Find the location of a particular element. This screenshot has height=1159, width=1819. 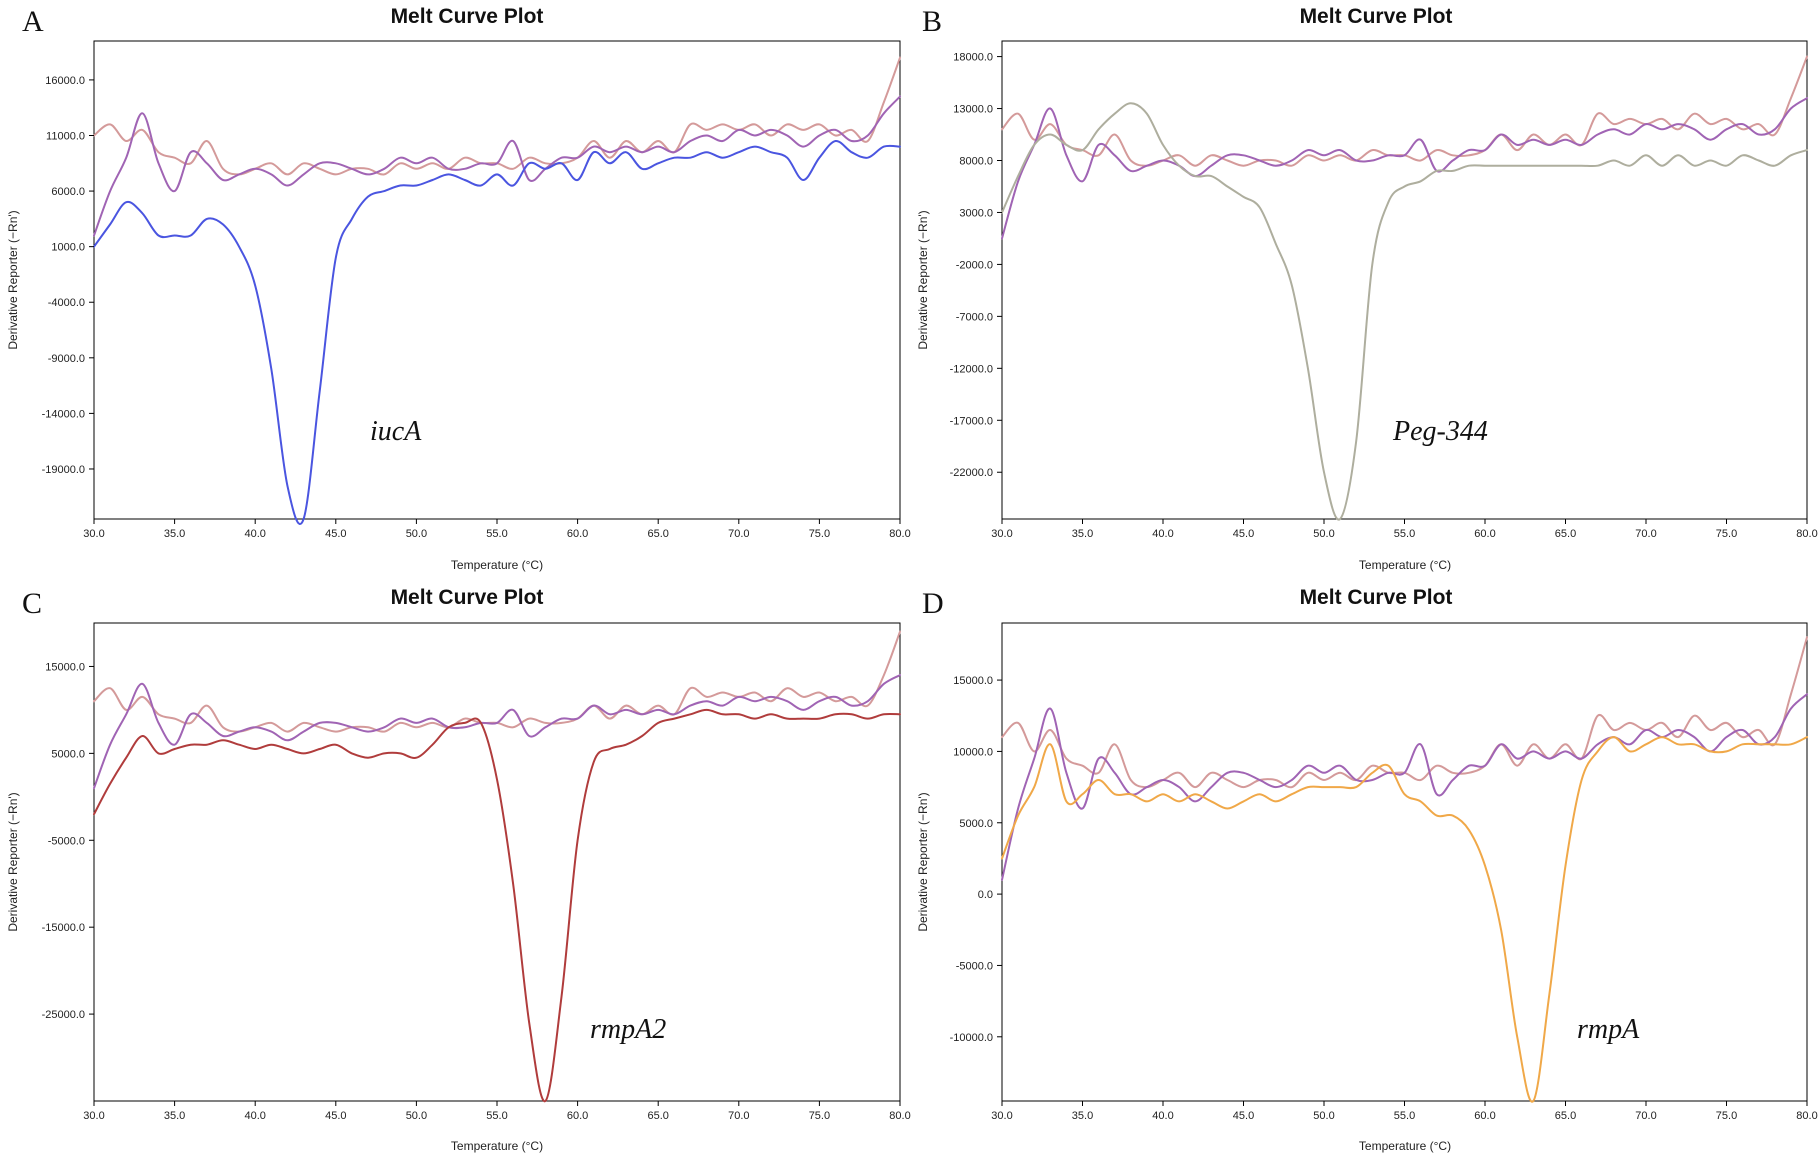

panel-letter: A is located at coordinates (33, 21).